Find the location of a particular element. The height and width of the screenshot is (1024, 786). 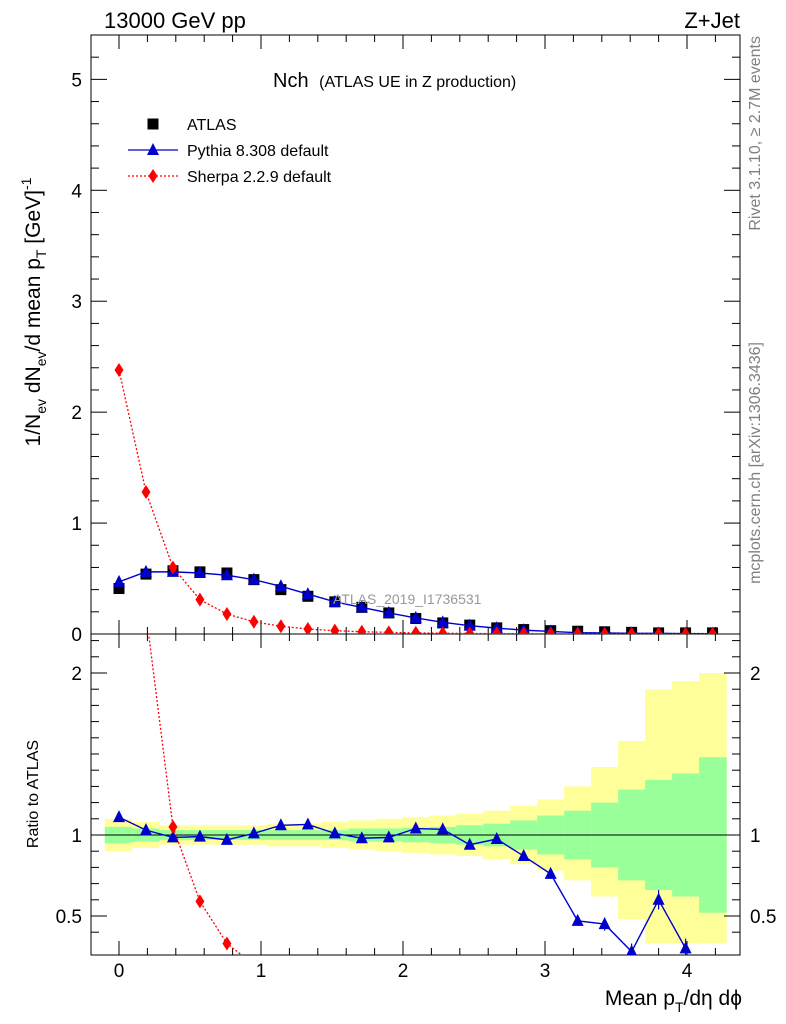

legend-label: Pythia 8.308 default is located at coordinates (258, 151).